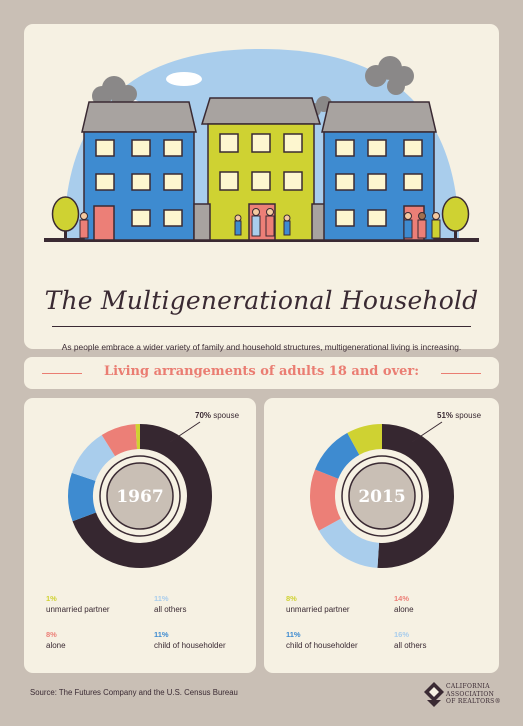 This screenshot has height=726, width=523. What do you see at coordinates (65, 218) in the screenshot?
I see `tree-left` at bounding box center [65, 218].